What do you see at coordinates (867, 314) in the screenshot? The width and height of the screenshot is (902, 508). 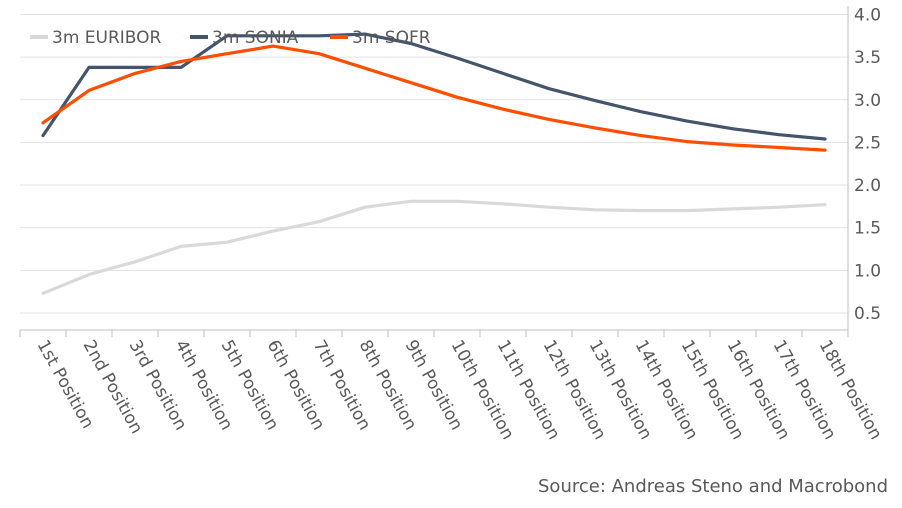 I see `y-tick-label: 0.5` at bounding box center [867, 314].